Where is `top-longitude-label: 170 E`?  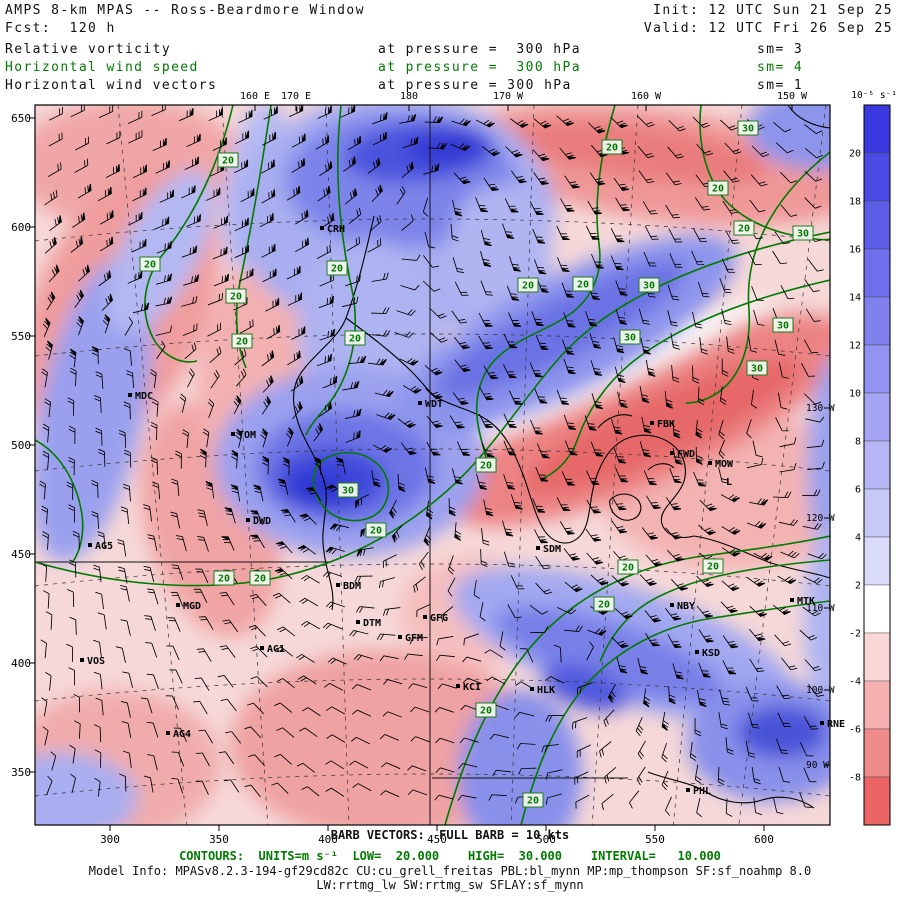
top-longitude-label: 170 E is located at coordinates (296, 96).